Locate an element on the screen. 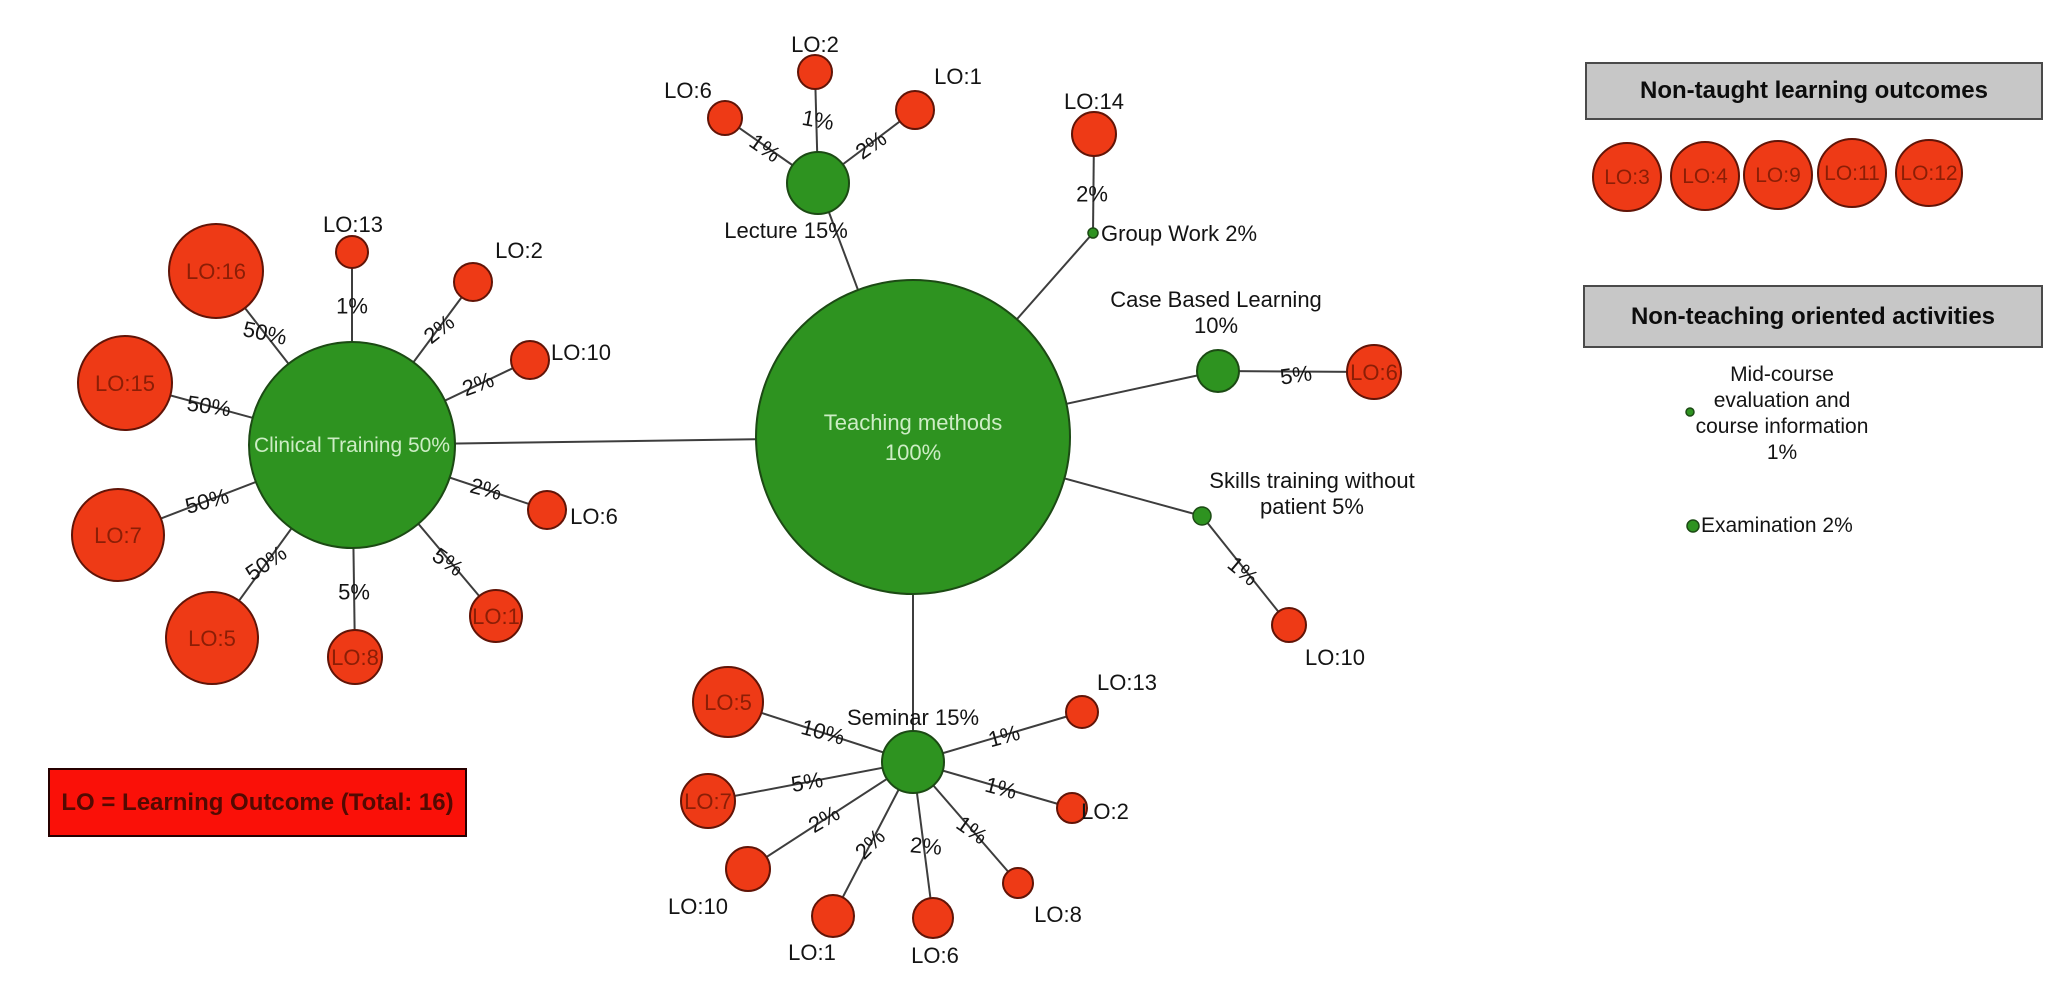 The height and width of the screenshot is (1001, 2059). label-c-lo16: LO:16 is located at coordinates (216, 271).